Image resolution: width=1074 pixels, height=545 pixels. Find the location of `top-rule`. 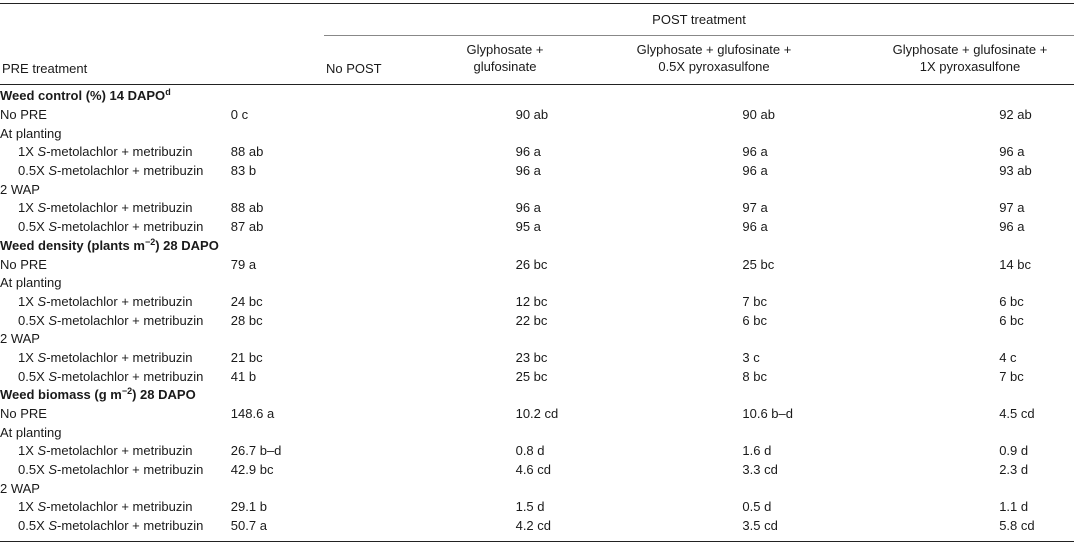

top-rule is located at coordinates (537, 3).